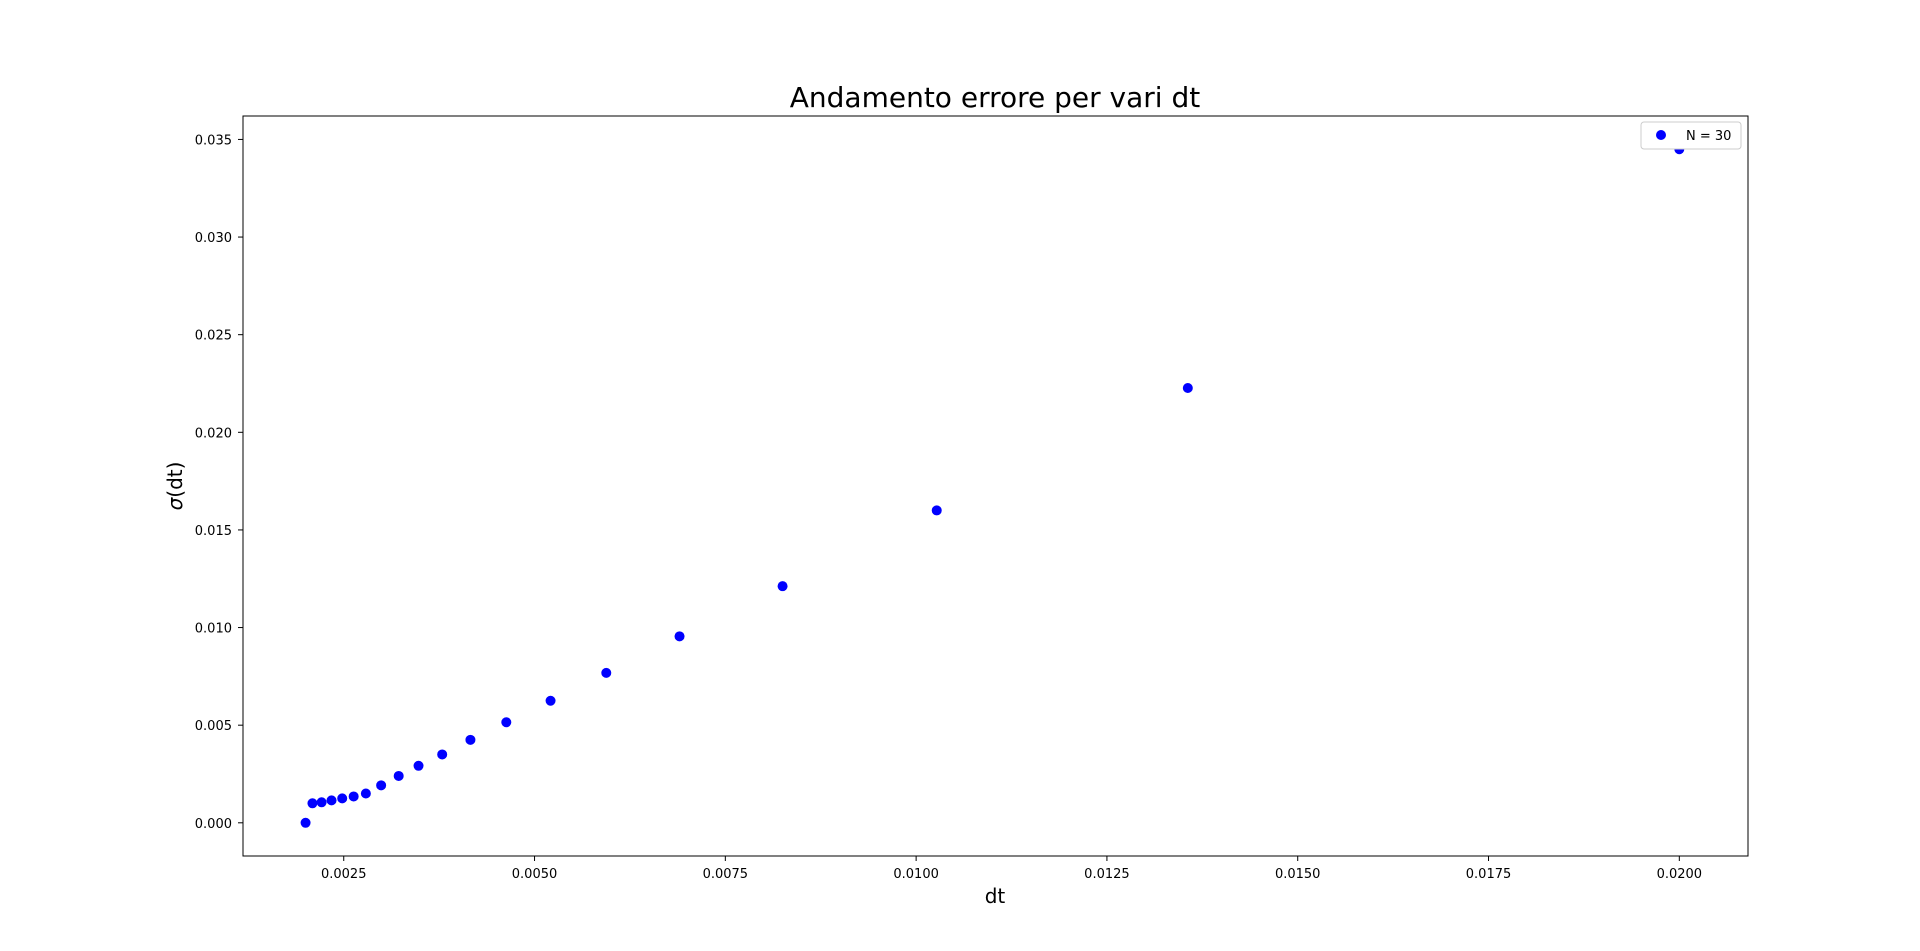 The width and height of the screenshot is (1920, 951). I want to click on legend-box, so click(1691, 135).